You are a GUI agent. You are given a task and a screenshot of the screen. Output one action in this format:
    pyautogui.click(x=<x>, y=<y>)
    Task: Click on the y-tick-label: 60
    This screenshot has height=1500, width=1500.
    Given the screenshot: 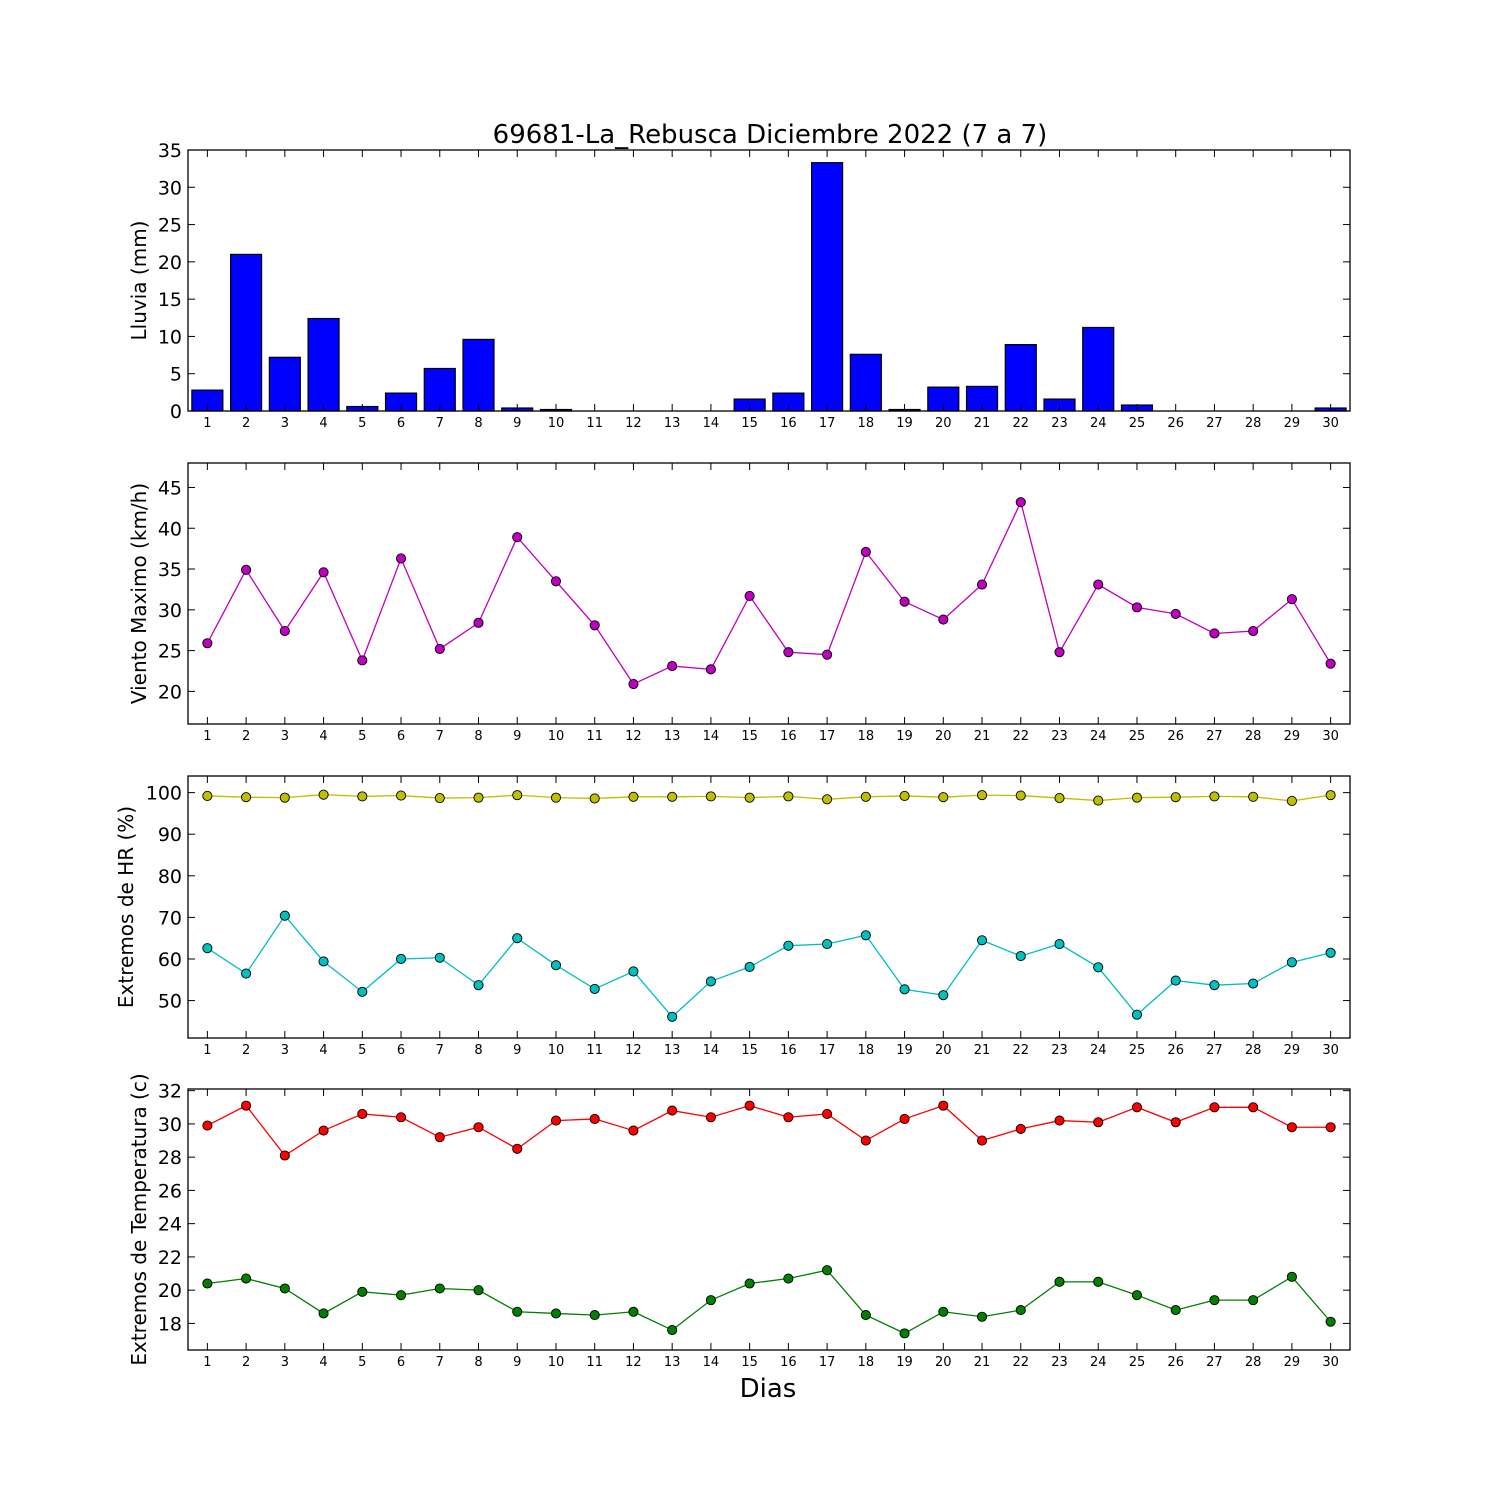 What is the action you would take?
    pyautogui.click(x=170, y=960)
    